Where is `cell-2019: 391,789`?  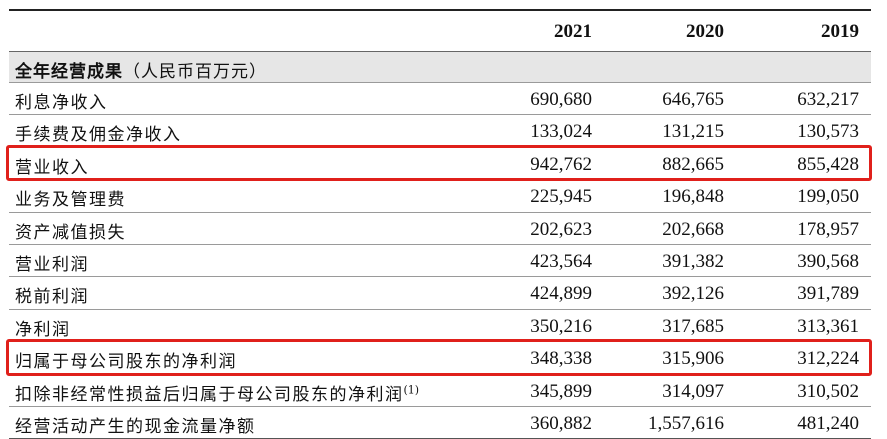 cell-2019: 391,789 is located at coordinates (828, 294).